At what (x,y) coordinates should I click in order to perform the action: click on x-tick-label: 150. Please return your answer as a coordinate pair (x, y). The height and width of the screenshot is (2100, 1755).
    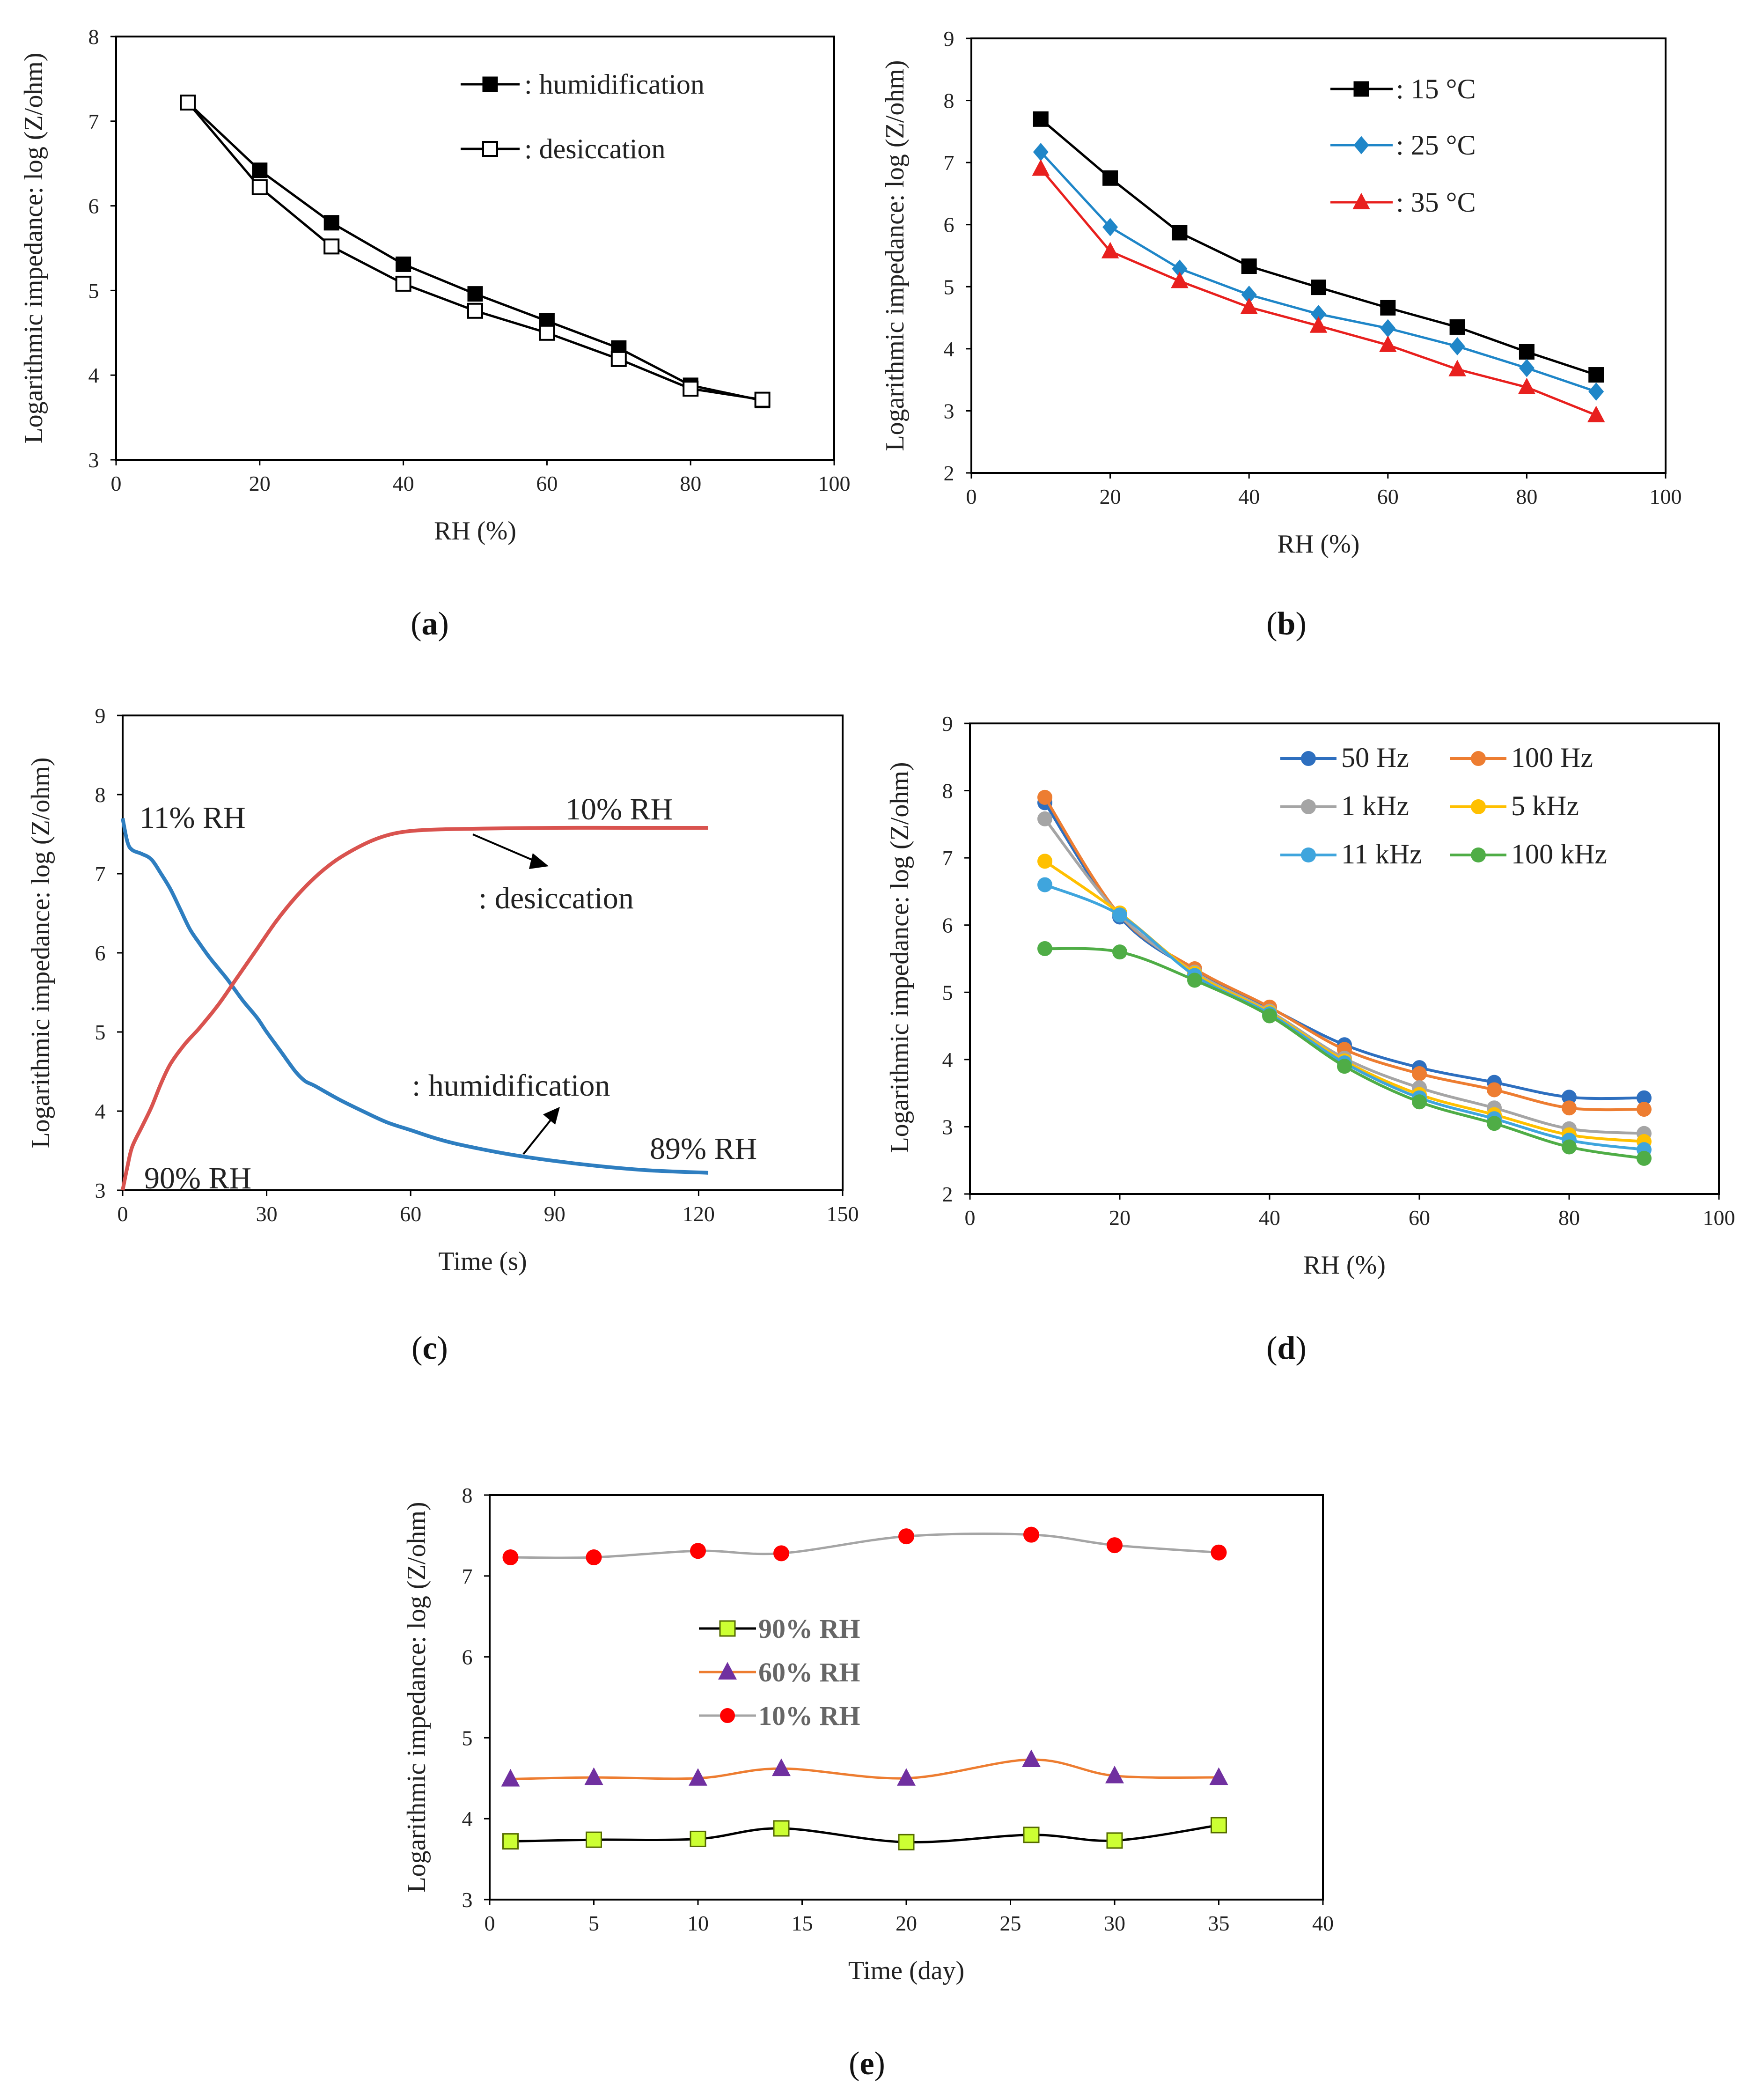
    Looking at the image, I should click on (843, 1214).